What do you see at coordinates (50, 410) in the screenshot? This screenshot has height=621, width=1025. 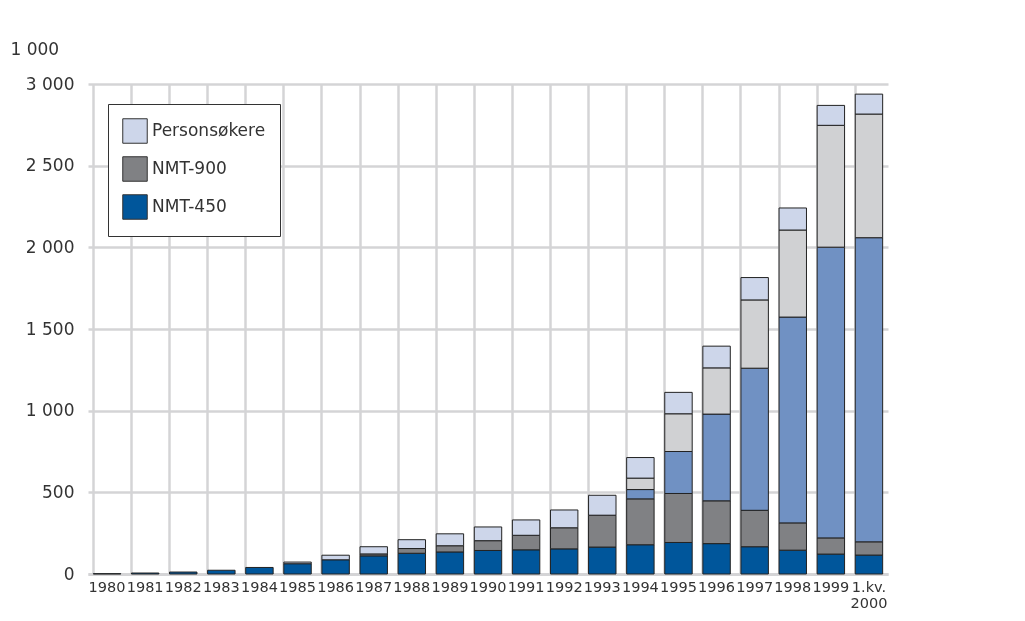 I see `y-tick-label: 1 000` at bounding box center [50, 410].